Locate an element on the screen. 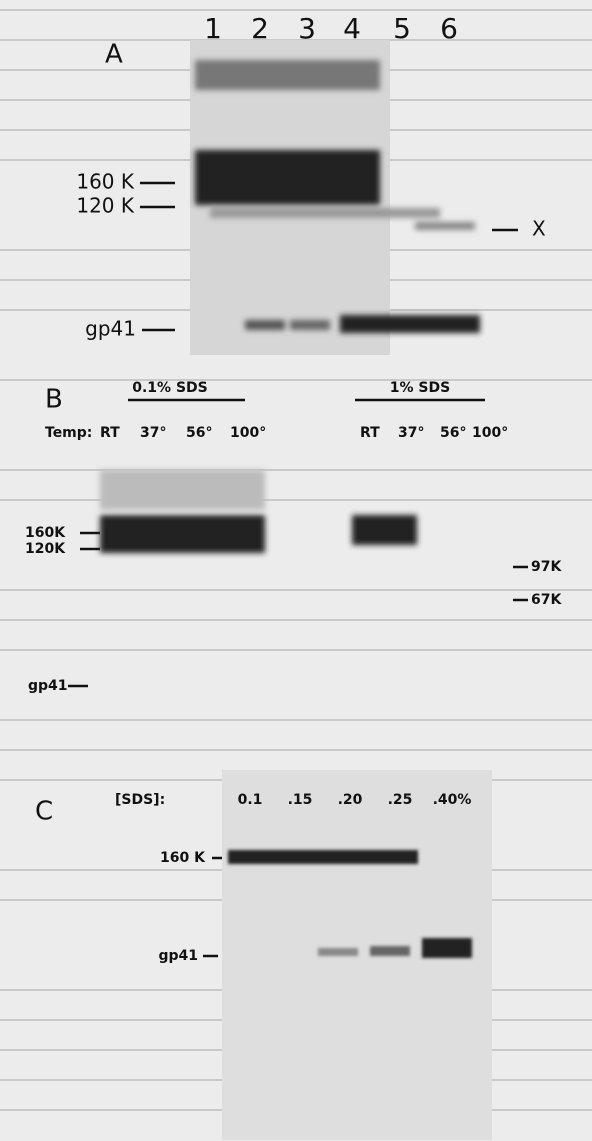 This screenshot has height=1141, width=592. concentration: .20 is located at coordinates (350, 800).